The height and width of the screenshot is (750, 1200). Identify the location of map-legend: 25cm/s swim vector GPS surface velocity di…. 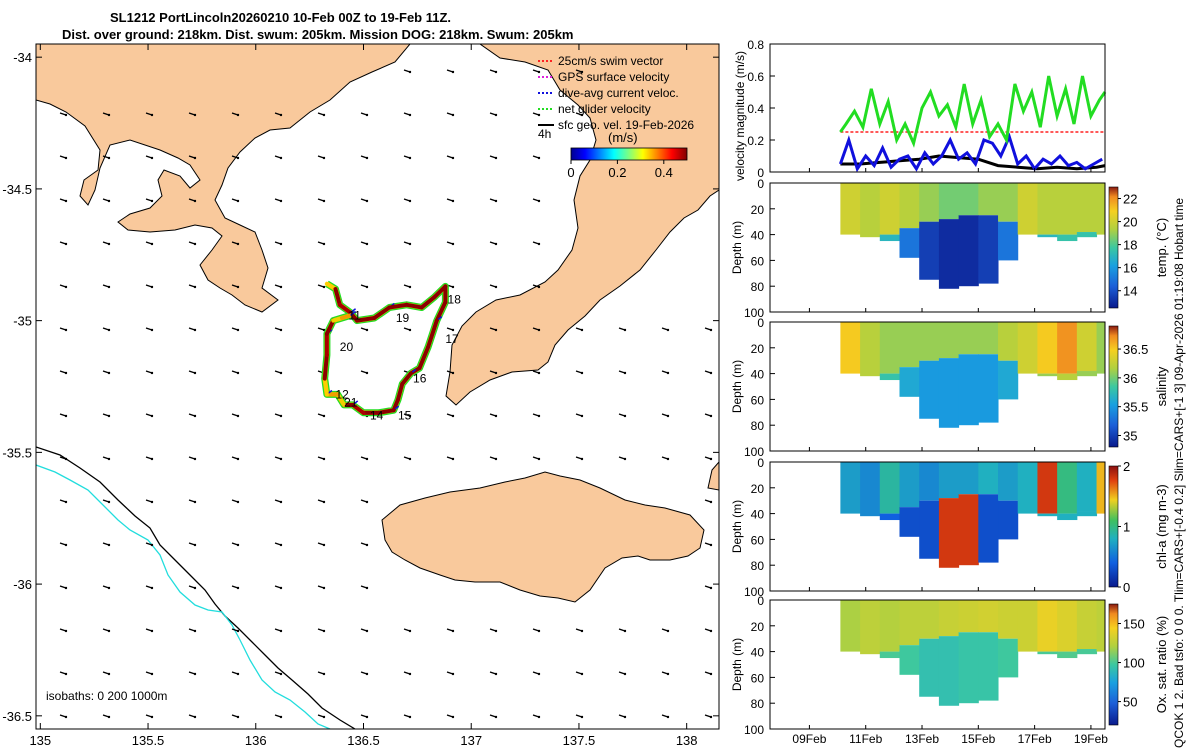
(616, 93).